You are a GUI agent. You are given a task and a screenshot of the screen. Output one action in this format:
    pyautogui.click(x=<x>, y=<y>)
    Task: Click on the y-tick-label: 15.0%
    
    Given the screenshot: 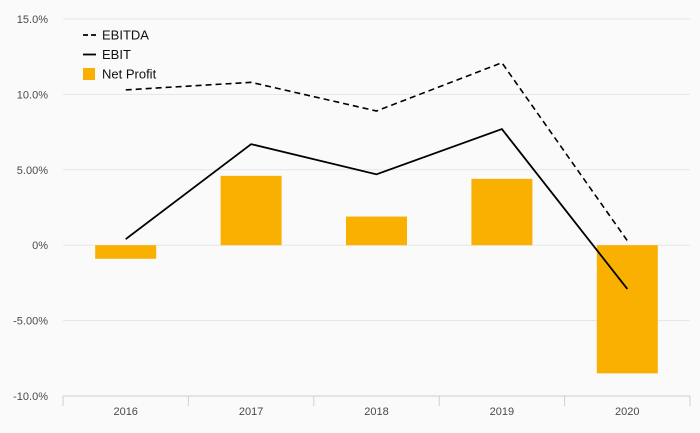 What is the action you would take?
    pyautogui.click(x=32, y=20)
    